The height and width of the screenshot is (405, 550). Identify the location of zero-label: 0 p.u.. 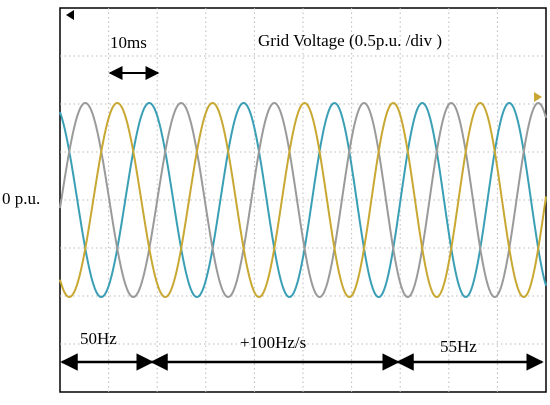
(21, 198).